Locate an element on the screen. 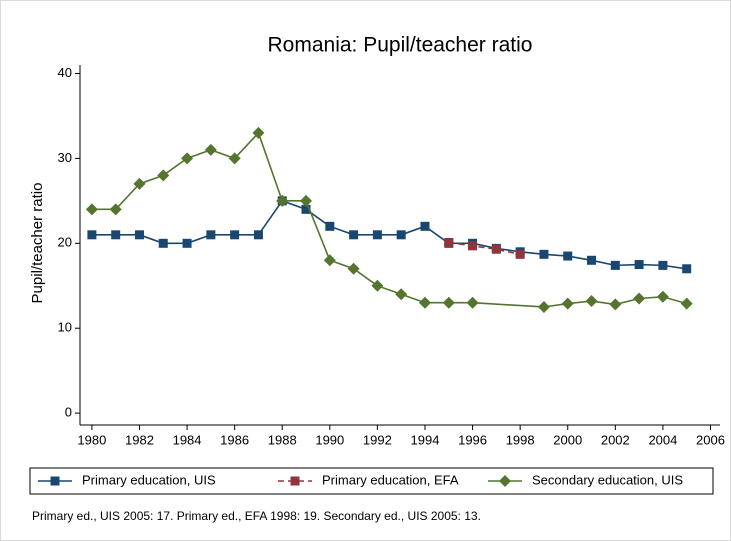 Image resolution: width=731 pixels, height=541 pixels. x-tick-label: 1982 is located at coordinates (139, 439).